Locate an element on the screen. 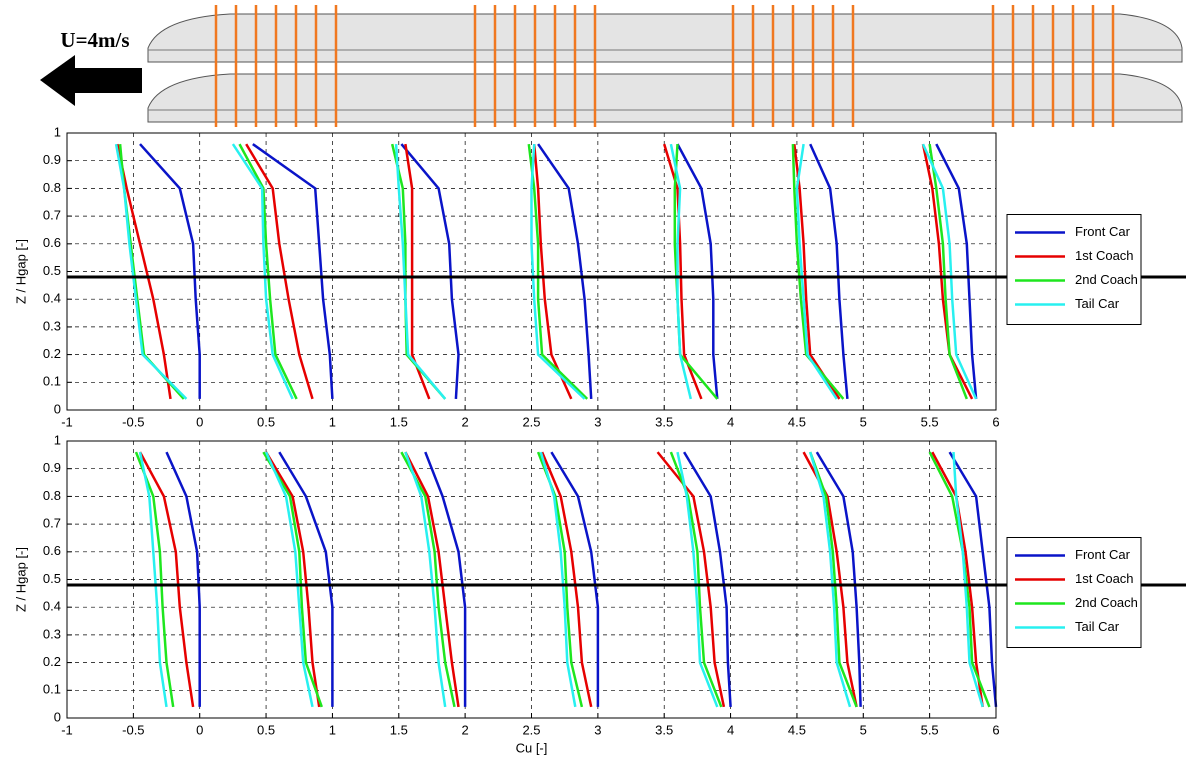  flow-speed: U=4m/s is located at coordinates (94, 40).